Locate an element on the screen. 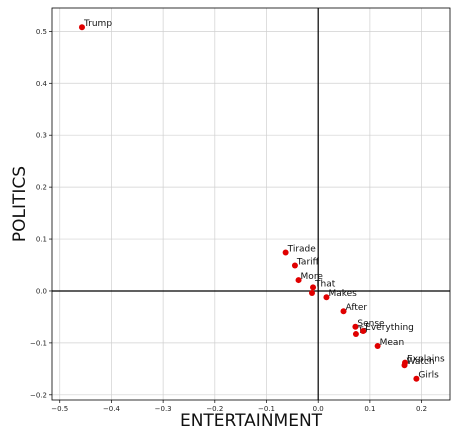 This screenshot has width=458, height=438. x-tick-label: −0.3 is located at coordinates (163, 409).